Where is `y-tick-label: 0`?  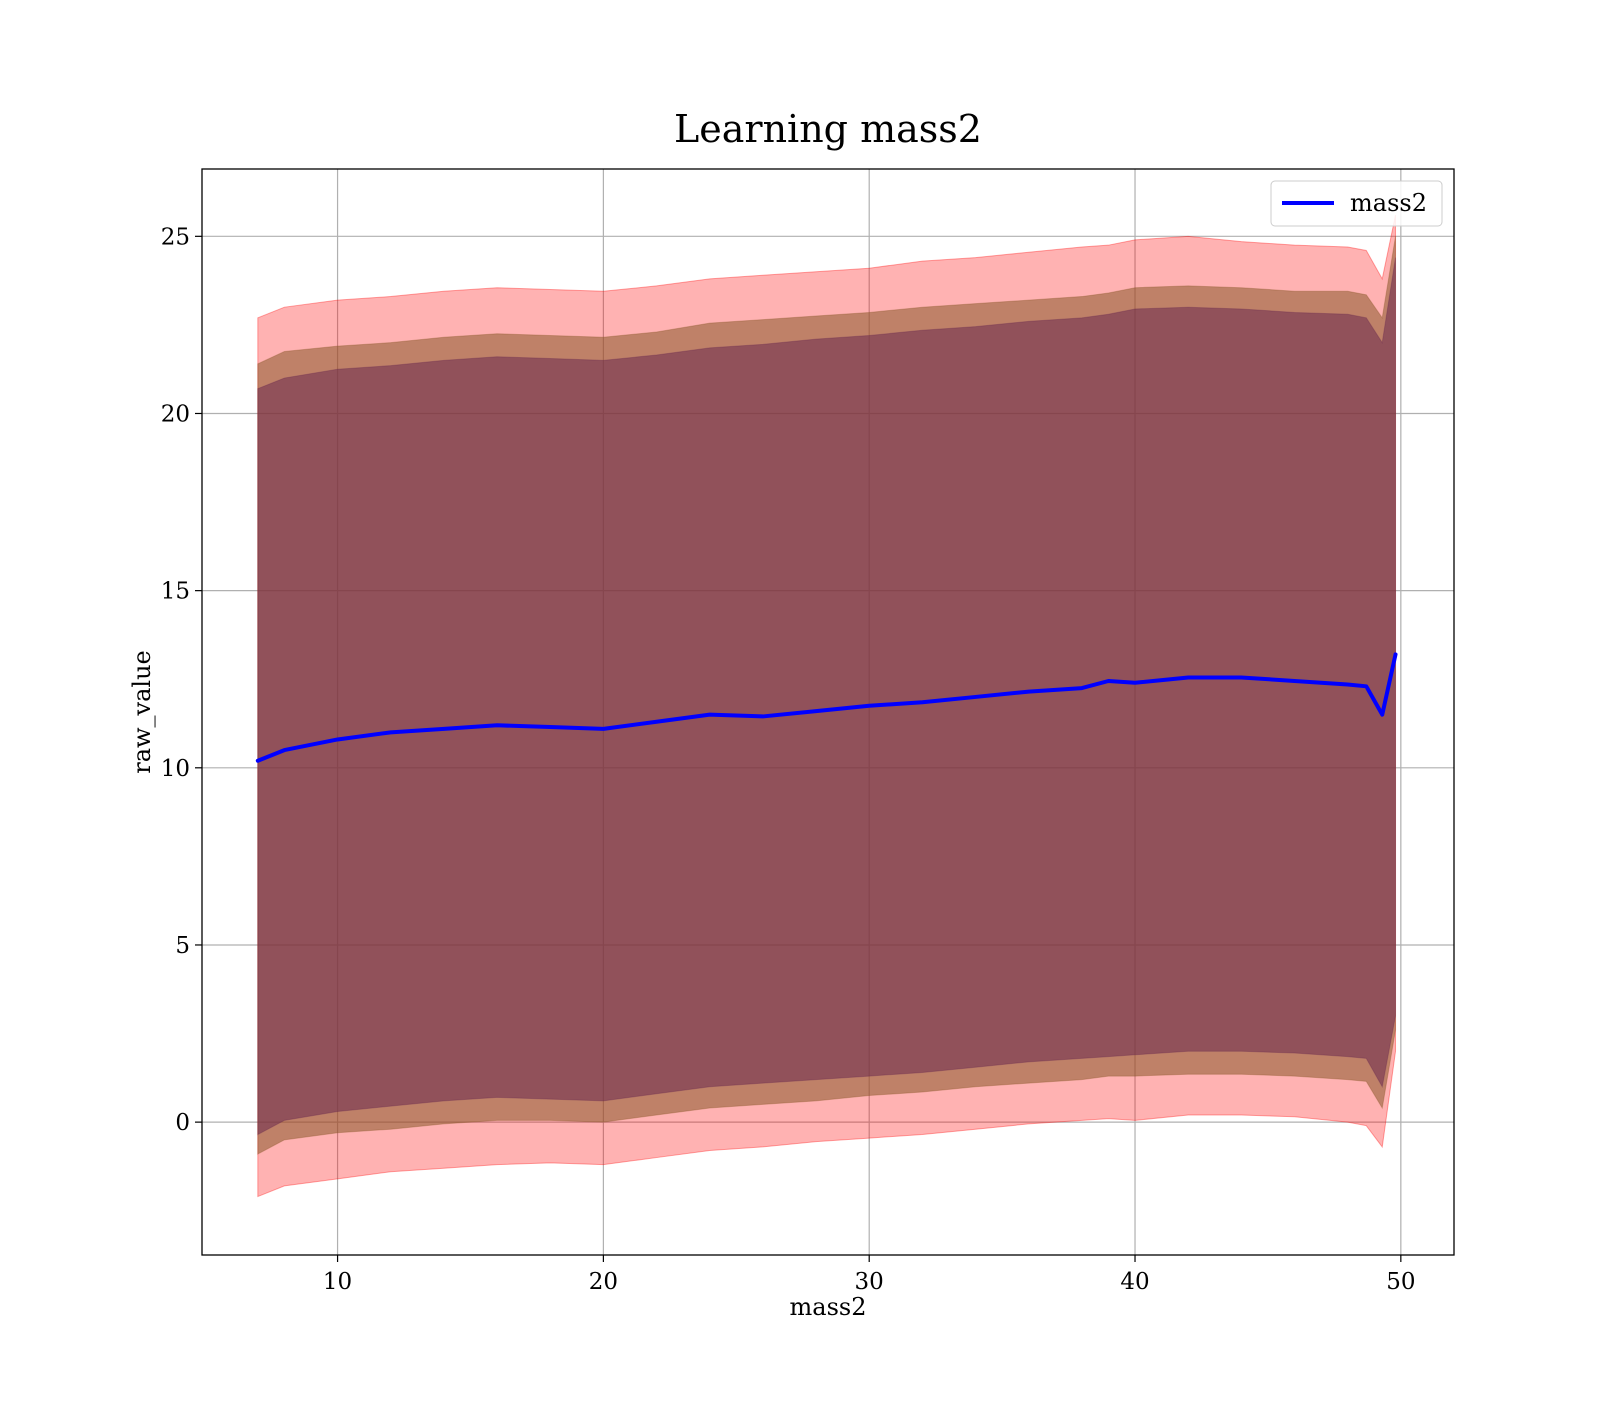
y-tick-label: 0 is located at coordinates (182, 1123).